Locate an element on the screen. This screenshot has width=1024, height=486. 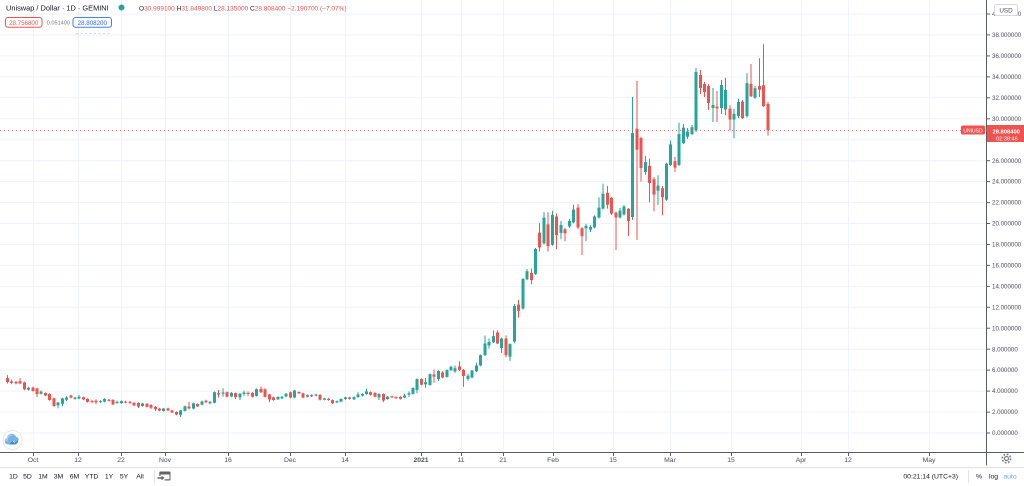
svg-text: 10.000000 is located at coordinates (1007, 328).